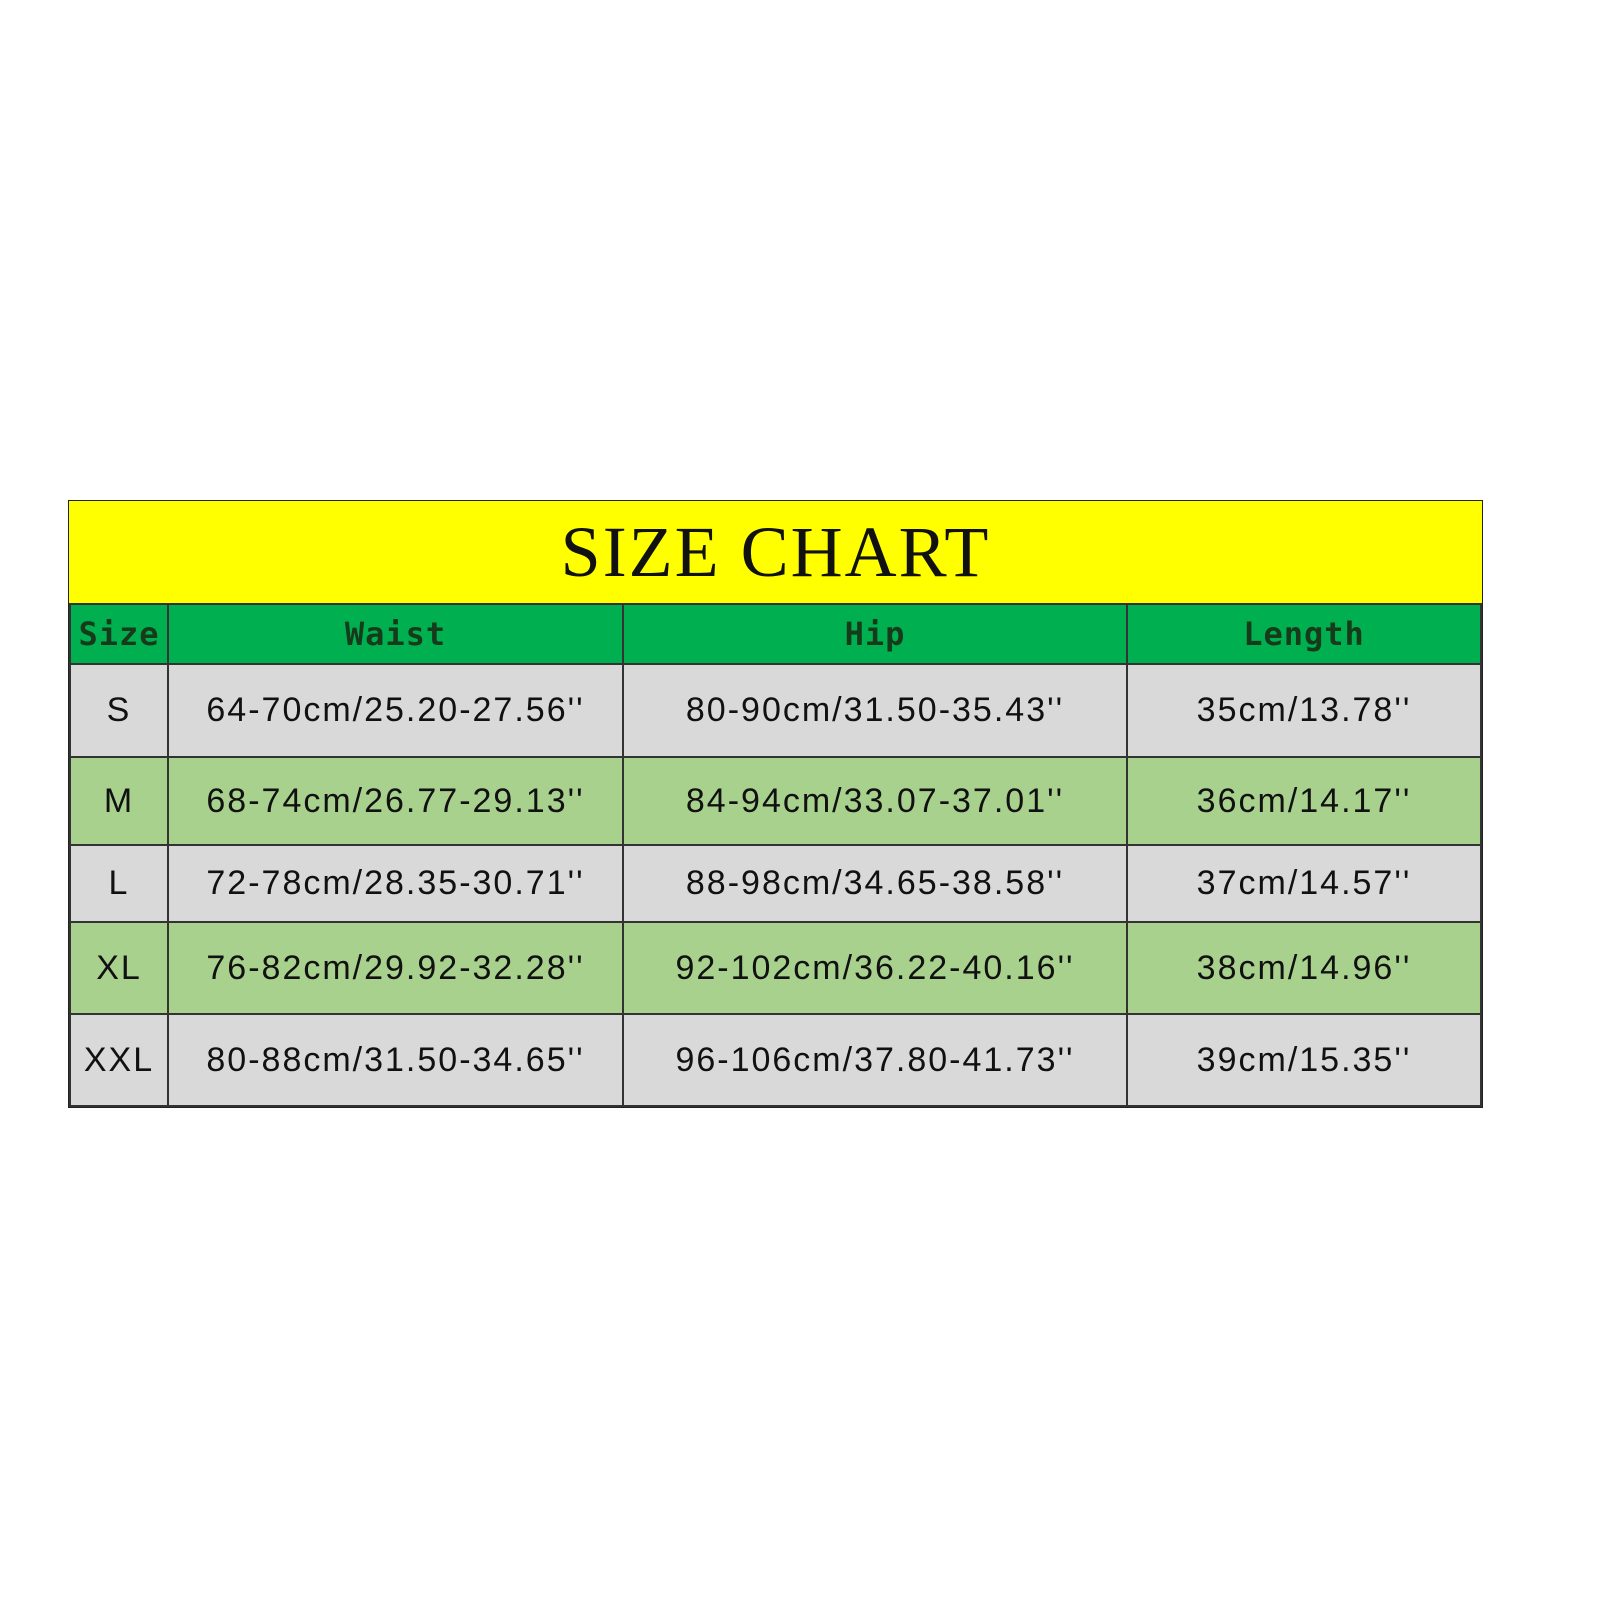  What do you see at coordinates (1304, 710) in the screenshot?
I see `cell-length: 35cm/13.78''` at bounding box center [1304, 710].